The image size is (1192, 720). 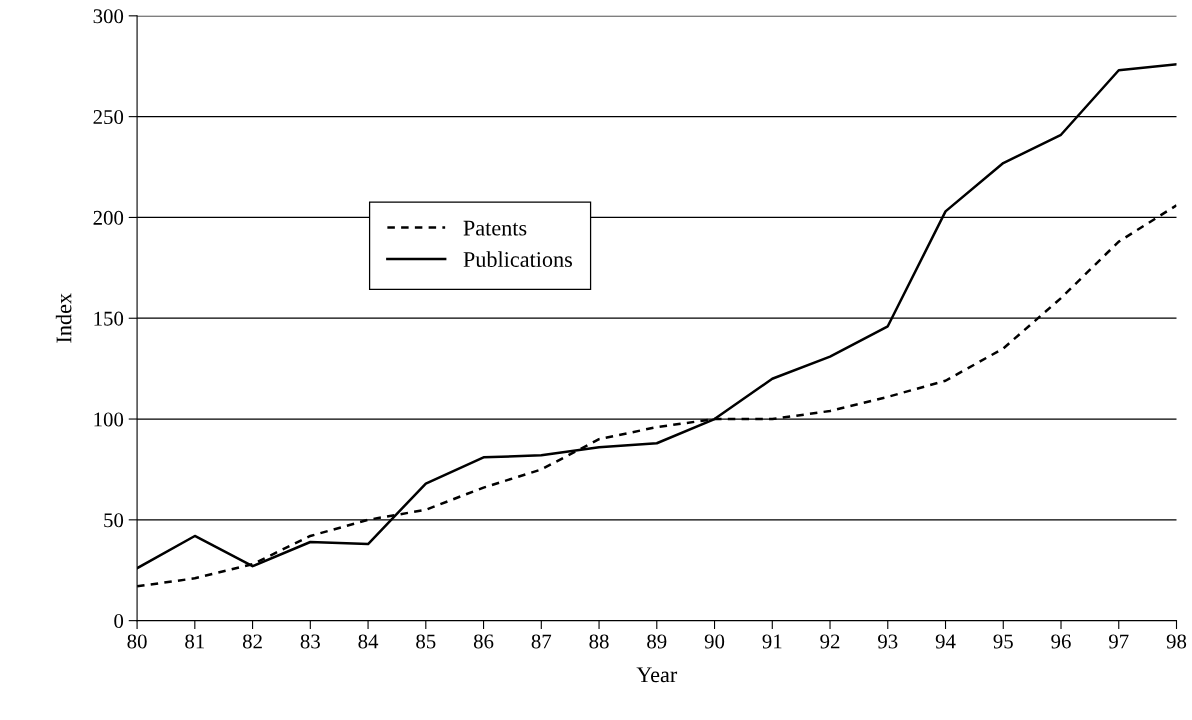 I want to click on x-tick-label: 86, so click(x=483, y=641).